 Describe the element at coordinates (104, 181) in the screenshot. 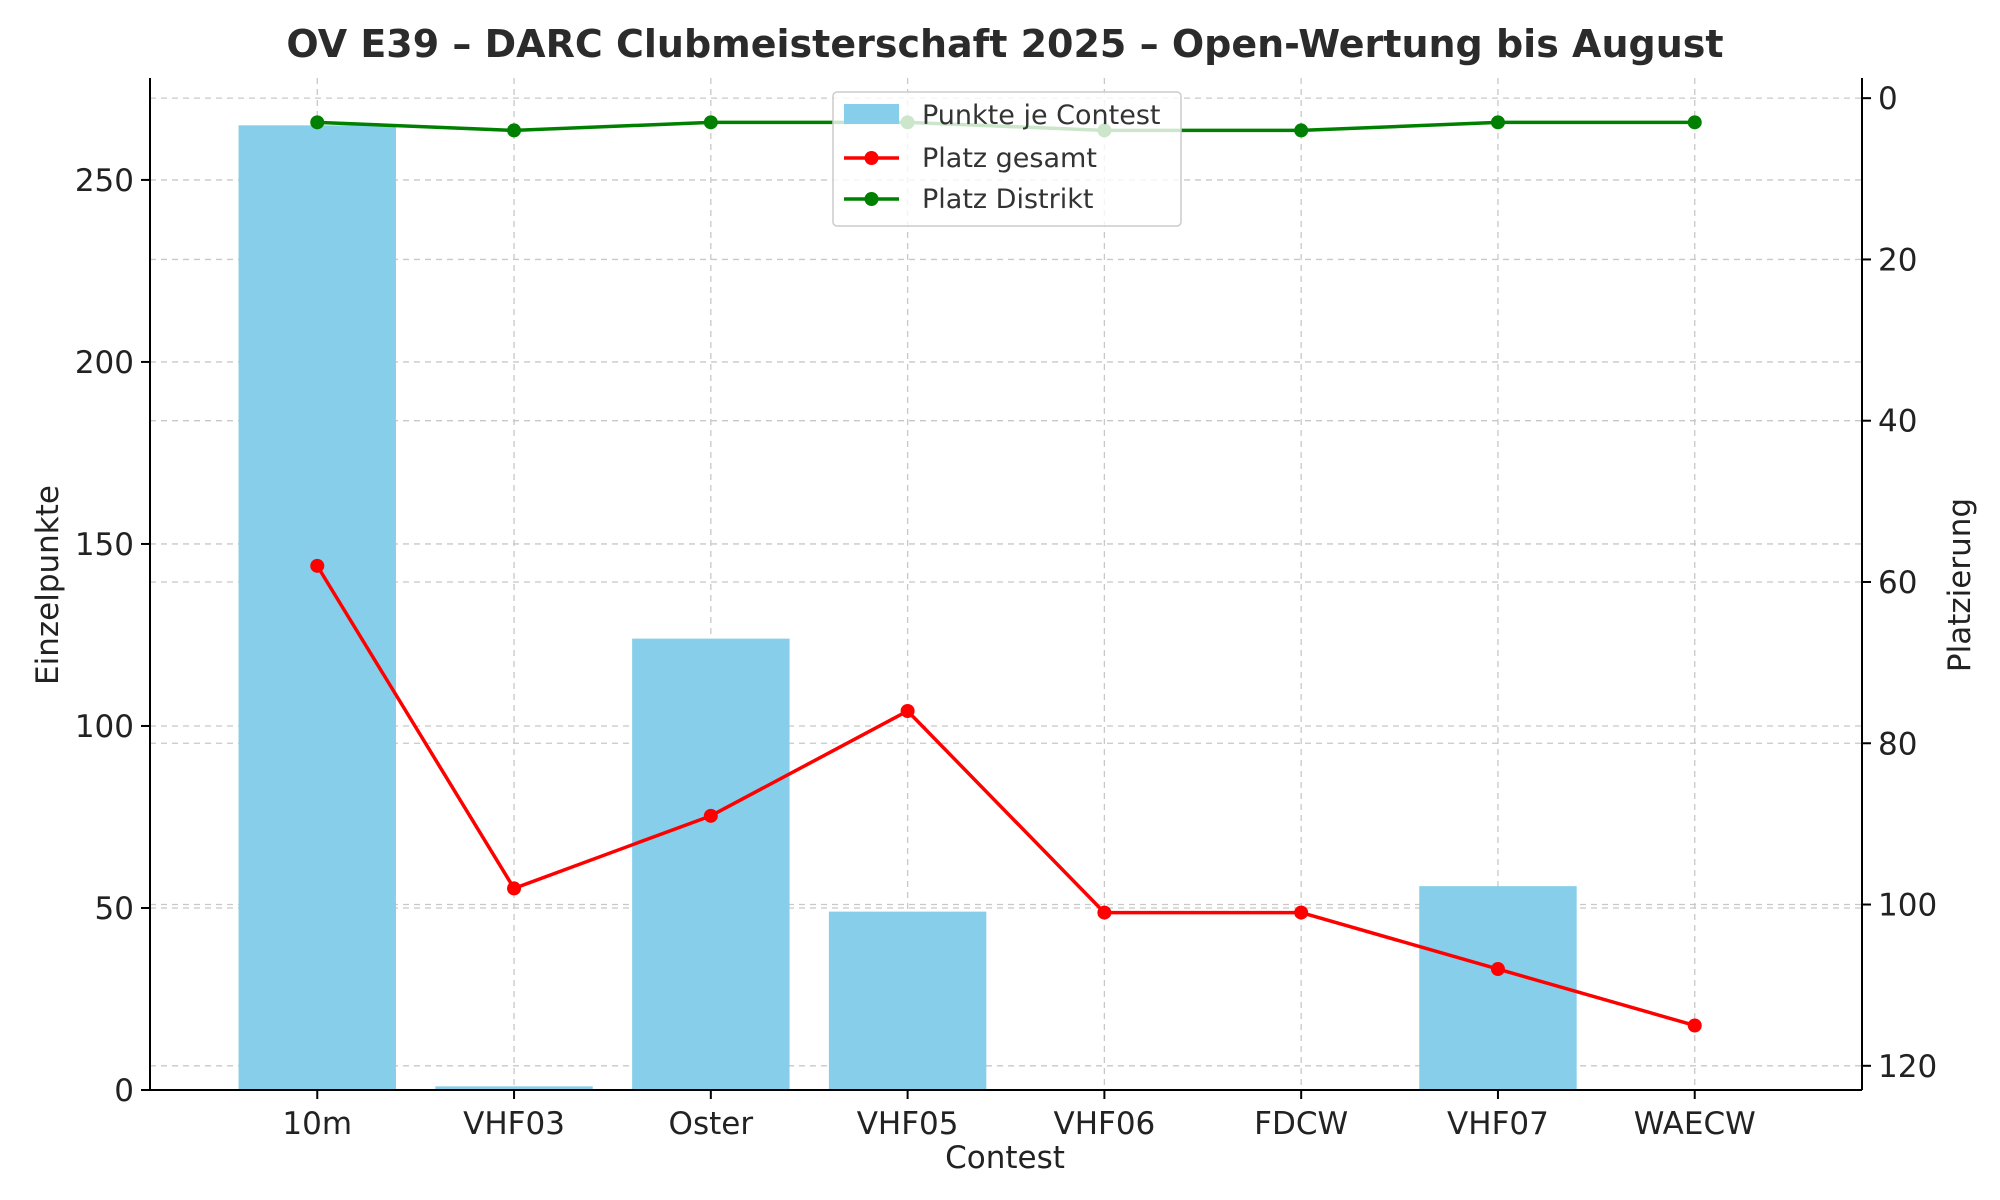

I see `tick-label-left-5: 250` at that location.